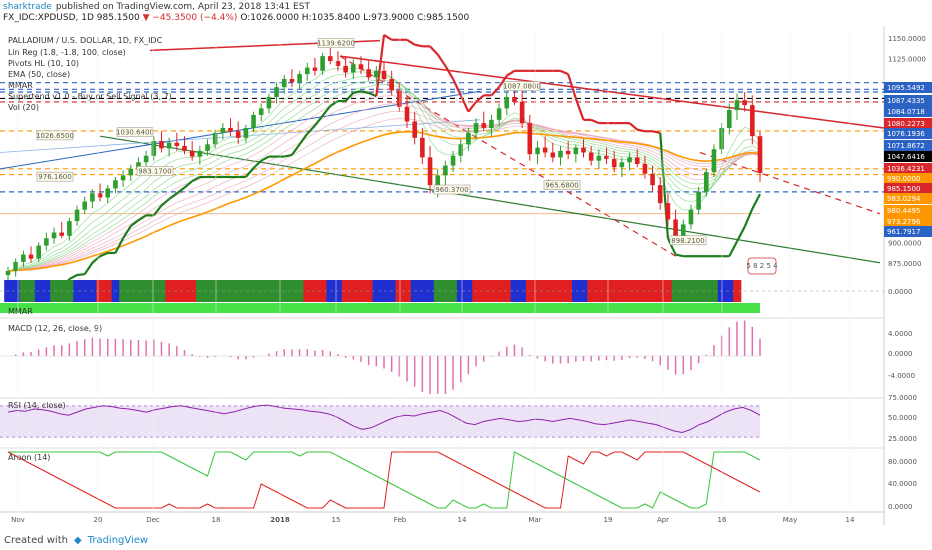 The image size is (932, 550). I want to click on time-axis-label: Nov, so click(18, 520).